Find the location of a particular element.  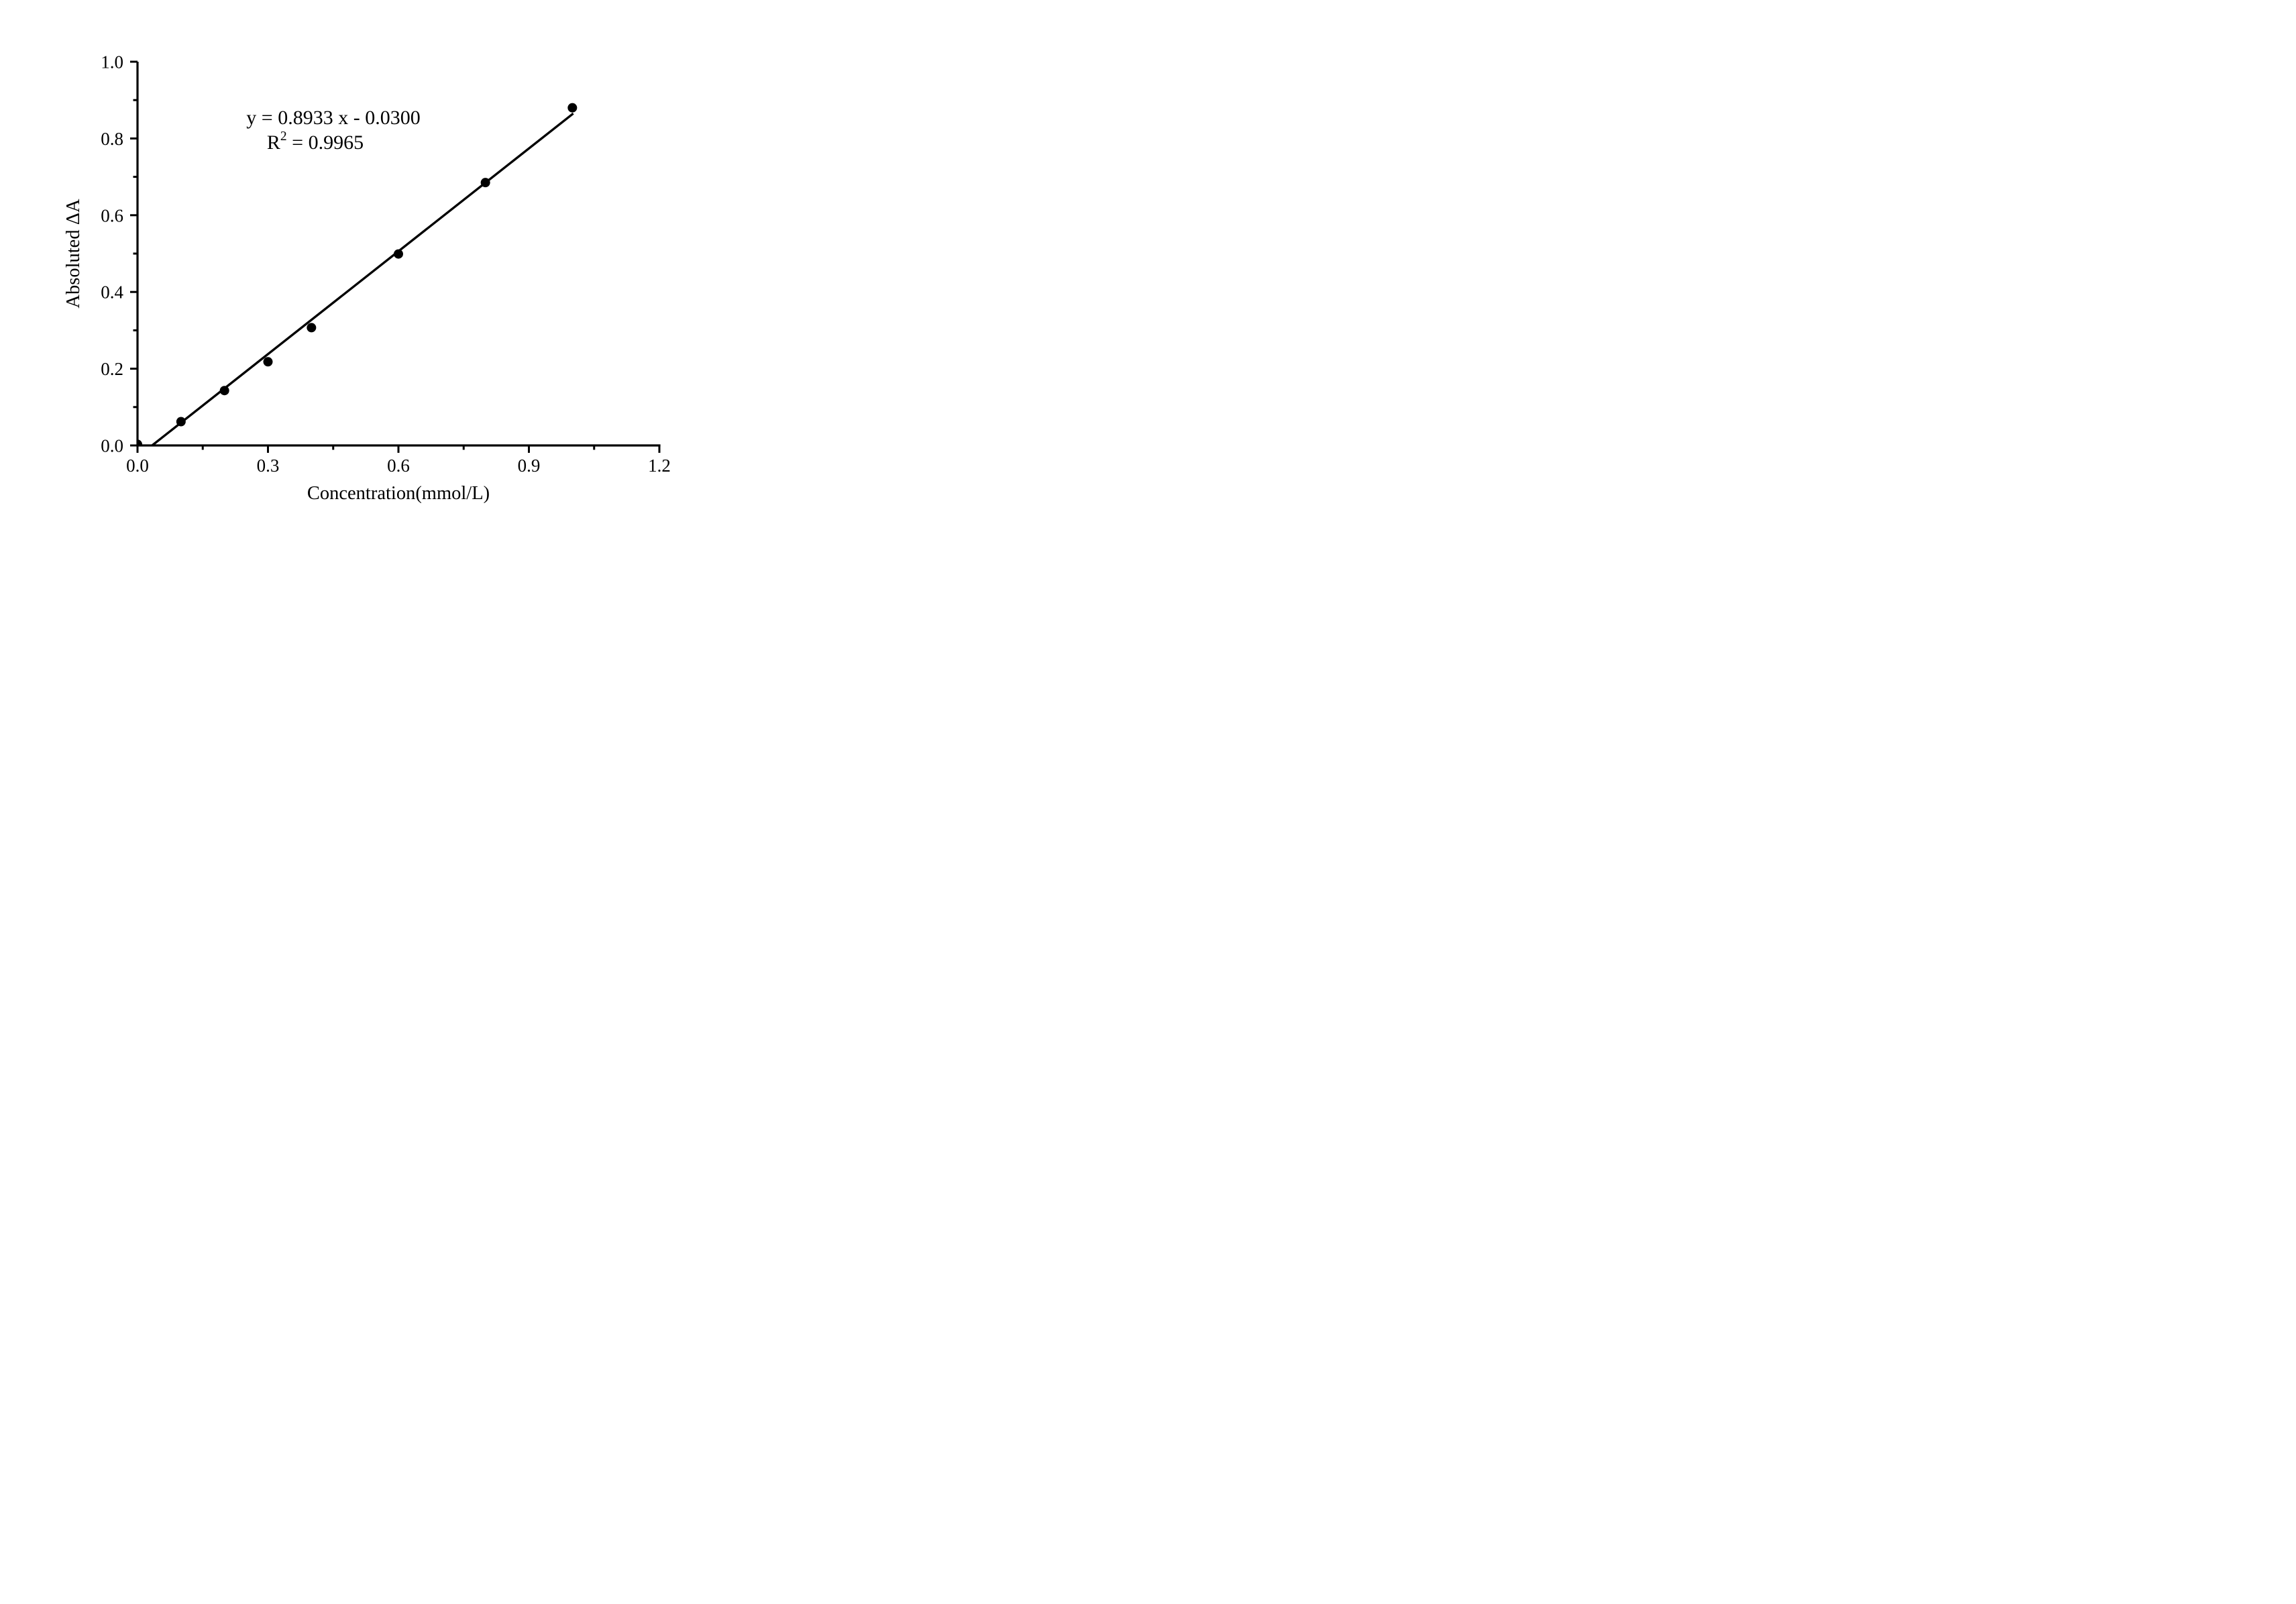

y-axis-title: Absoluted ΔA is located at coordinates (74, 254).